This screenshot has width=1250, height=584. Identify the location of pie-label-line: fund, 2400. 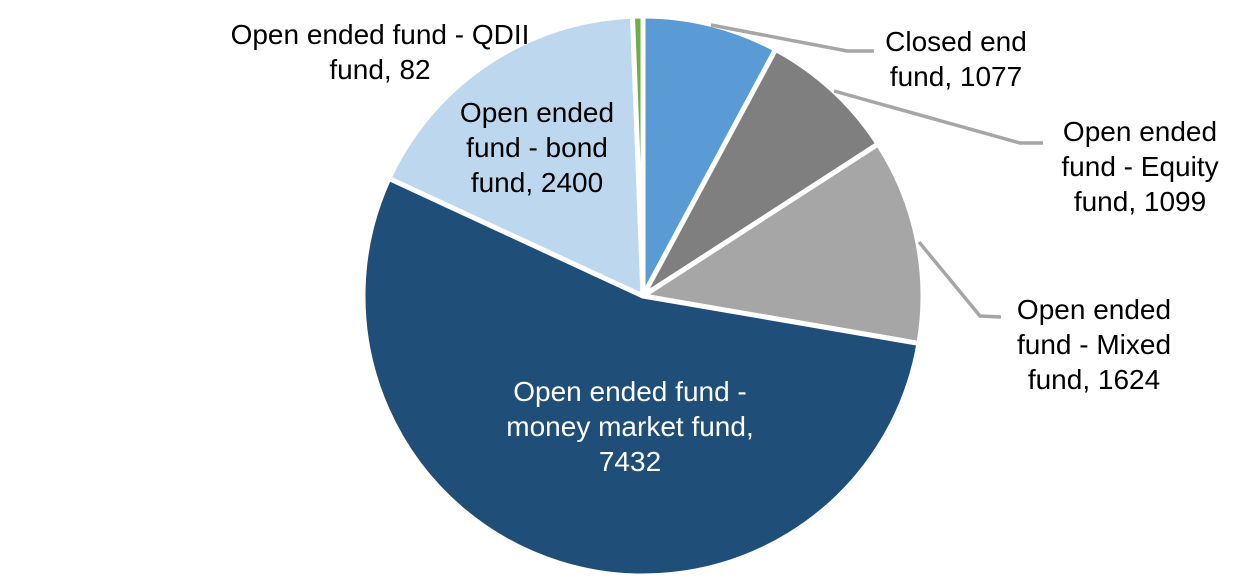
(537, 182).